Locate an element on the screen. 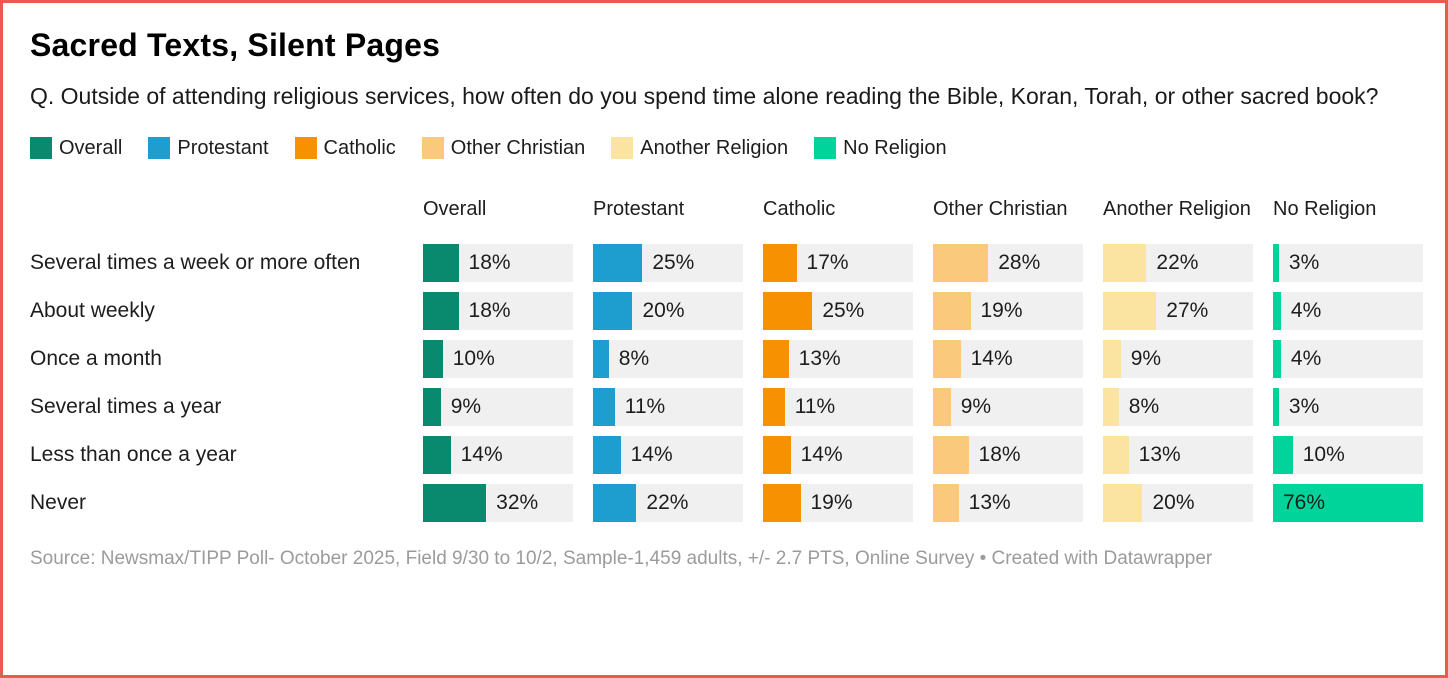  bar-track: 27% is located at coordinates (1178, 310).